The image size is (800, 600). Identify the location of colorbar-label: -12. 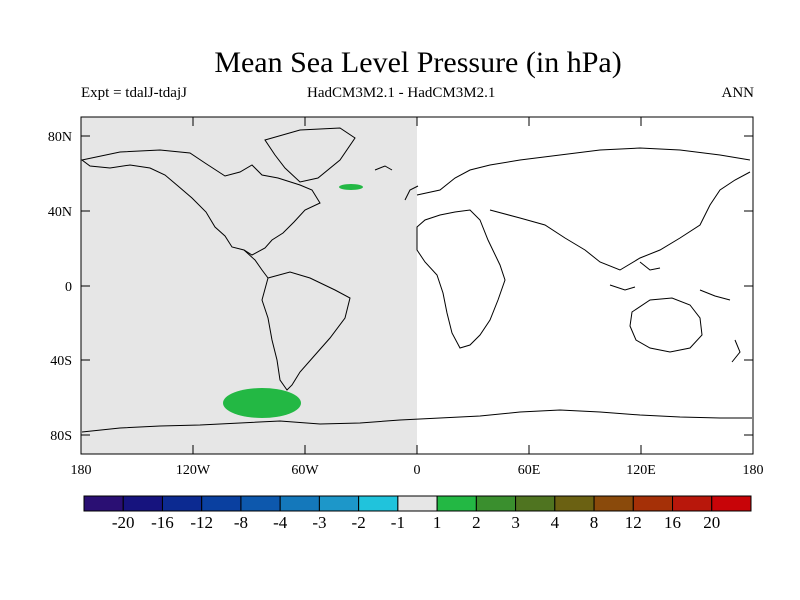
(201, 522).